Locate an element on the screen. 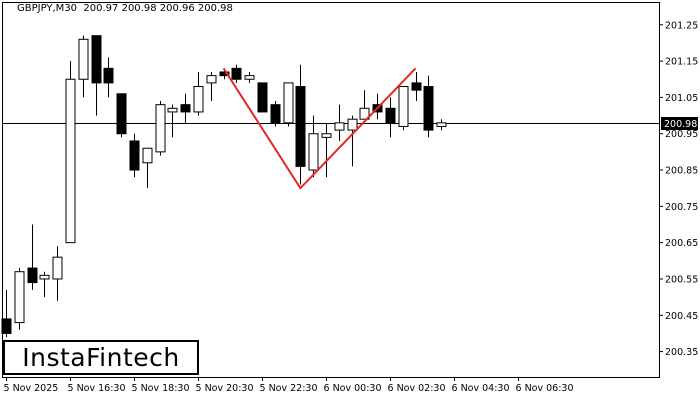  y-tick-label: 200.35 is located at coordinates (681, 352).